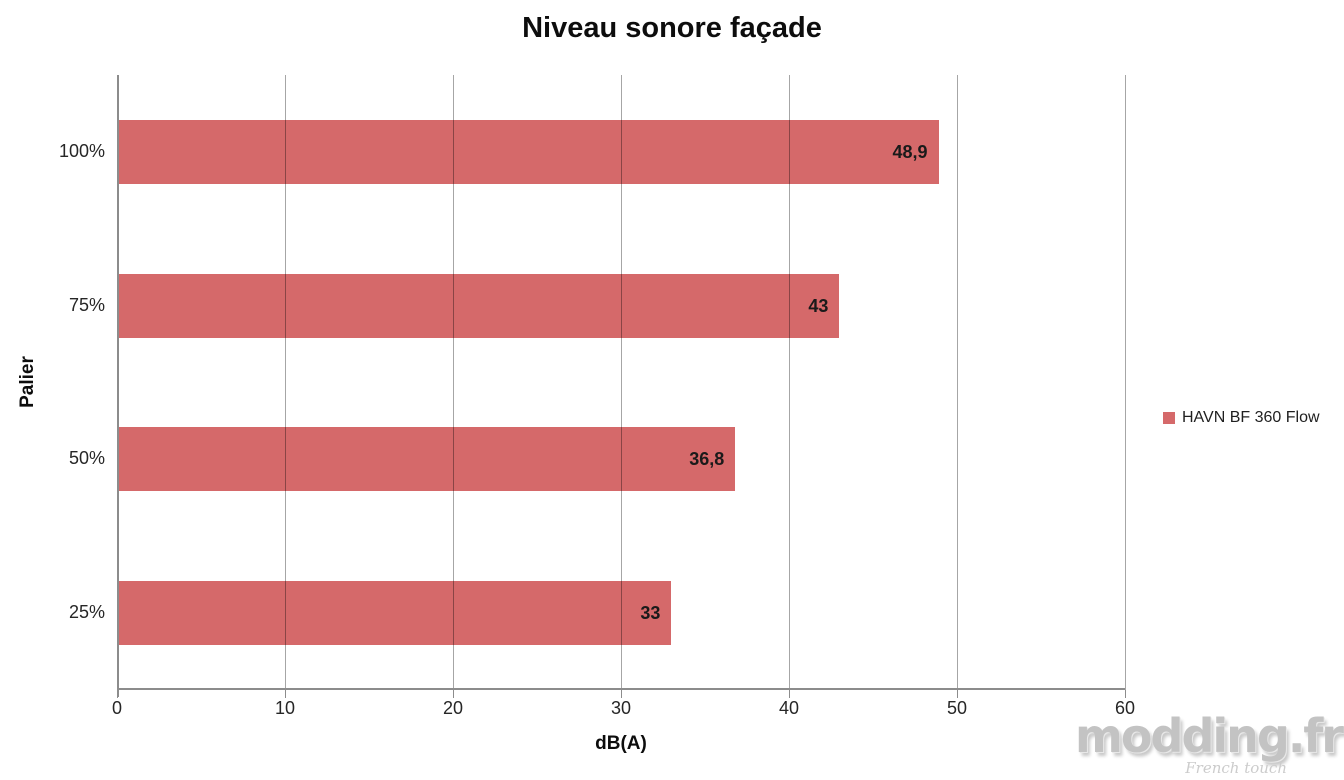 This screenshot has width=1344, height=780. I want to click on x-tick-label-50: 50, so click(957, 708).